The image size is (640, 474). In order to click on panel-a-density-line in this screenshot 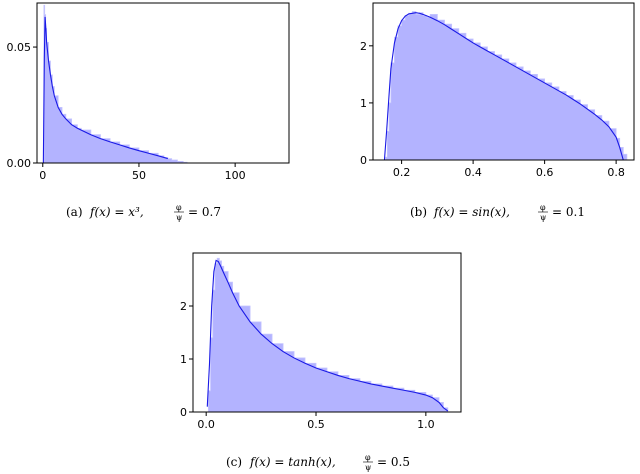, I will do `click(105, 89)`.